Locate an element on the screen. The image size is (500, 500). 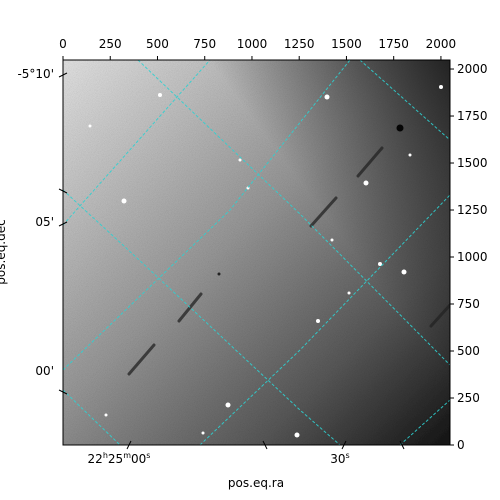
ra-seconds: 30 is located at coordinates (337, 459).